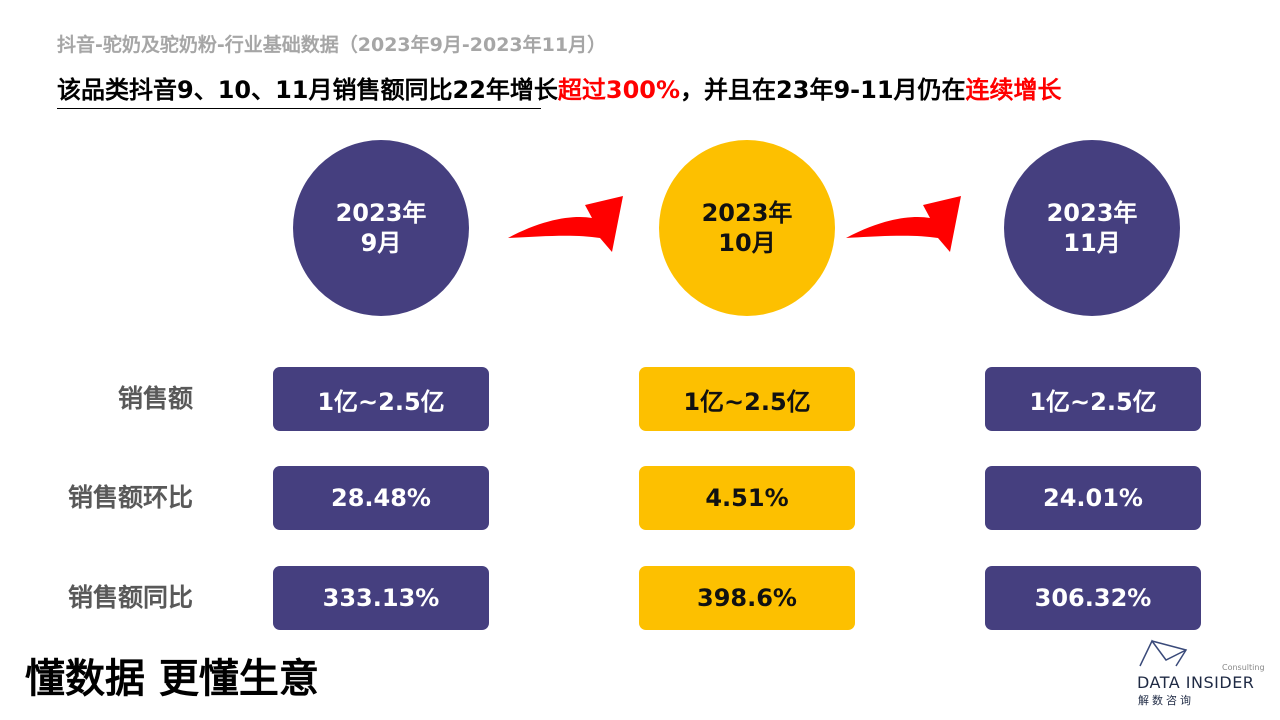 The height and width of the screenshot is (720, 1280). I want to click on headline-highlight: 超过300%, so click(619, 90).